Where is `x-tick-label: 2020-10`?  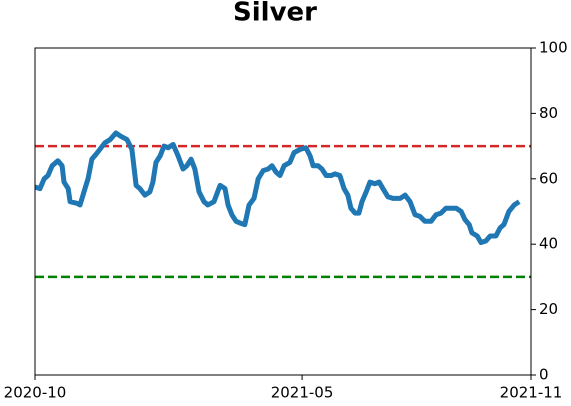 x-tick-label: 2020-10 is located at coordinates (35, 393).